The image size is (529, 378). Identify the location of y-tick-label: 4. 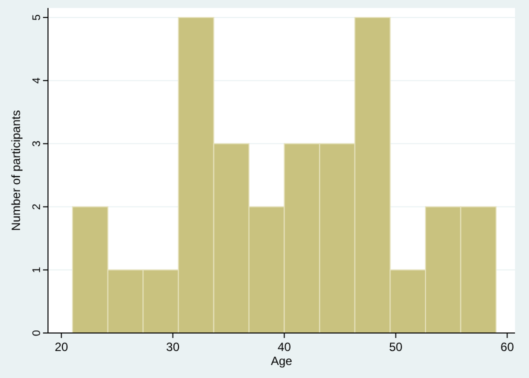
(37, 81).